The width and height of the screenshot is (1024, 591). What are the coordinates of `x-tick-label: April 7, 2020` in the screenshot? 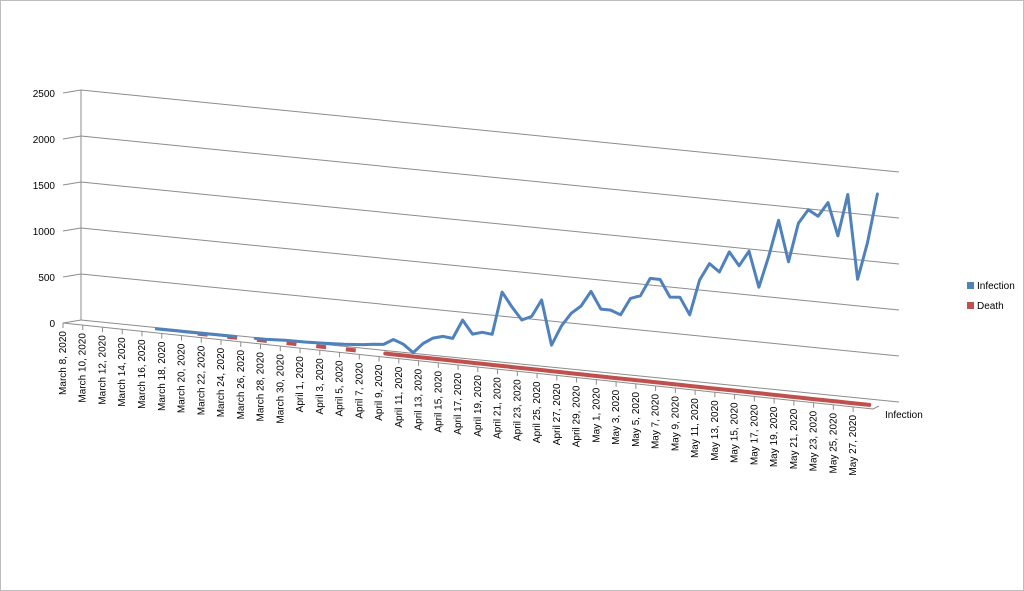 It's located at (359, 390).